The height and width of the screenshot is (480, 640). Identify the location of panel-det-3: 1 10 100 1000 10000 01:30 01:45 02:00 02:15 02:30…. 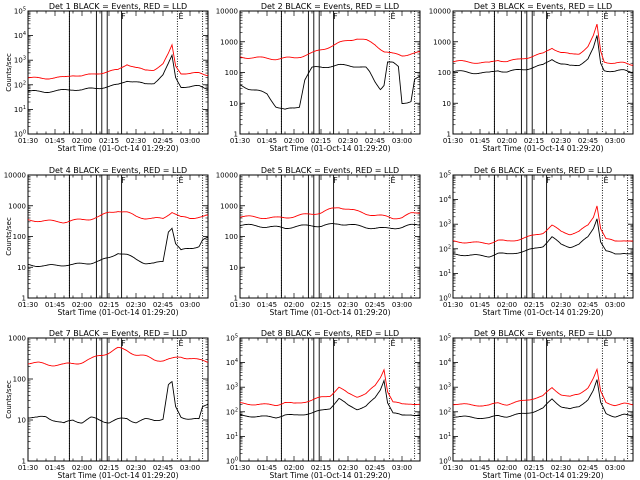
(531, 77).